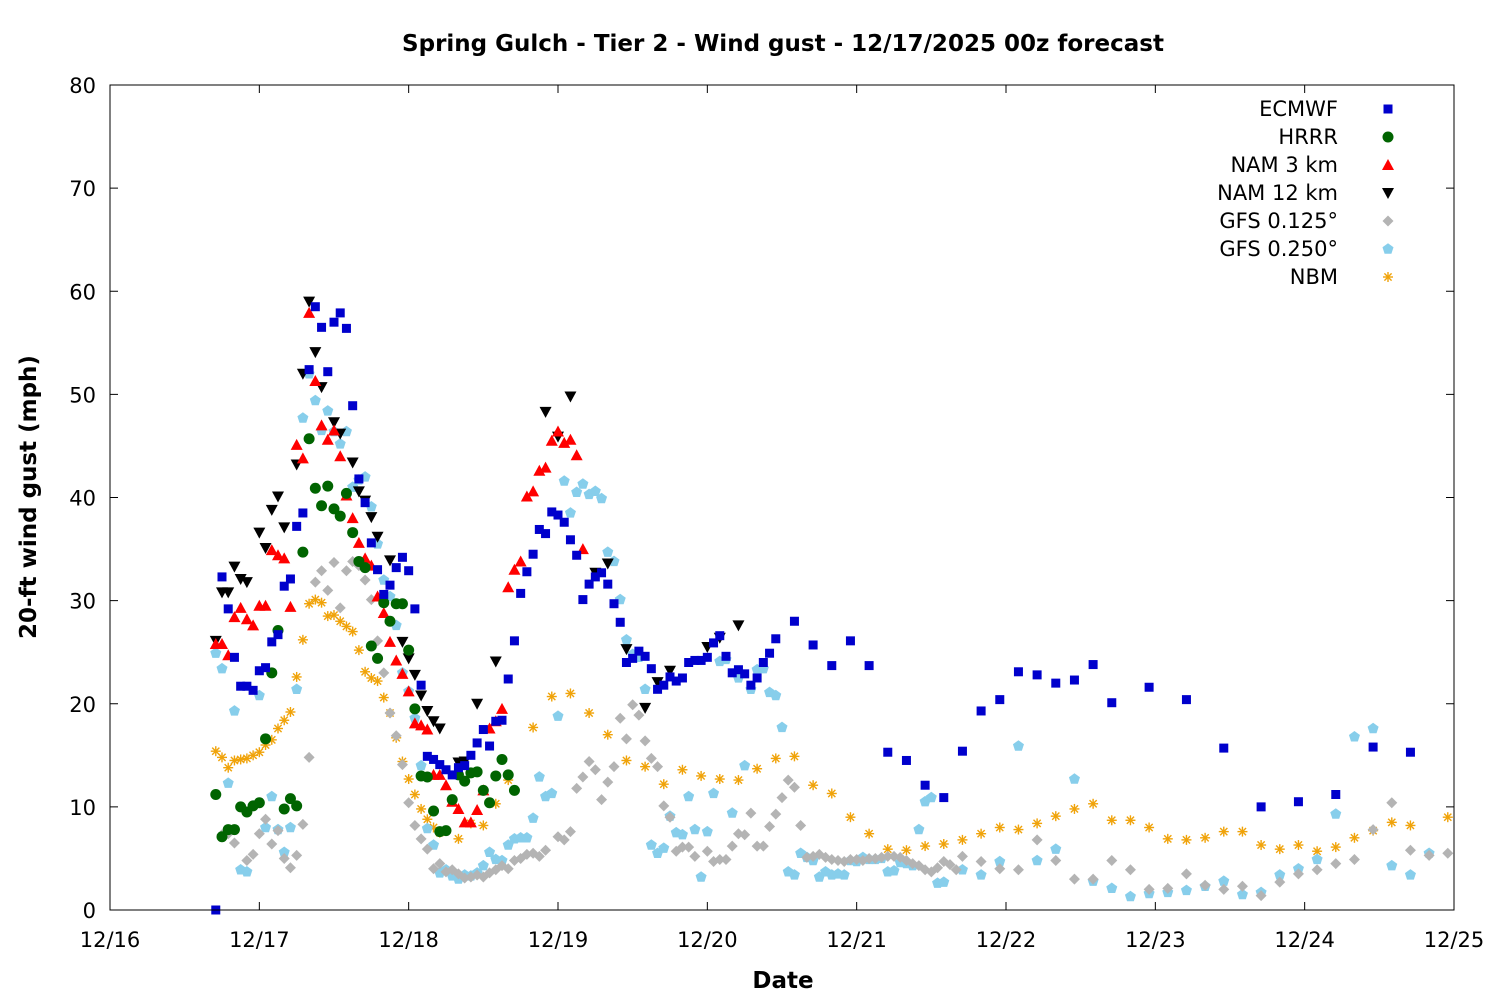 The height and width of the screenshot is (1000, 1500). Describe the element at coordinates (82, 86) in the screenshot. I see `y-tick-label: 80` at that location.